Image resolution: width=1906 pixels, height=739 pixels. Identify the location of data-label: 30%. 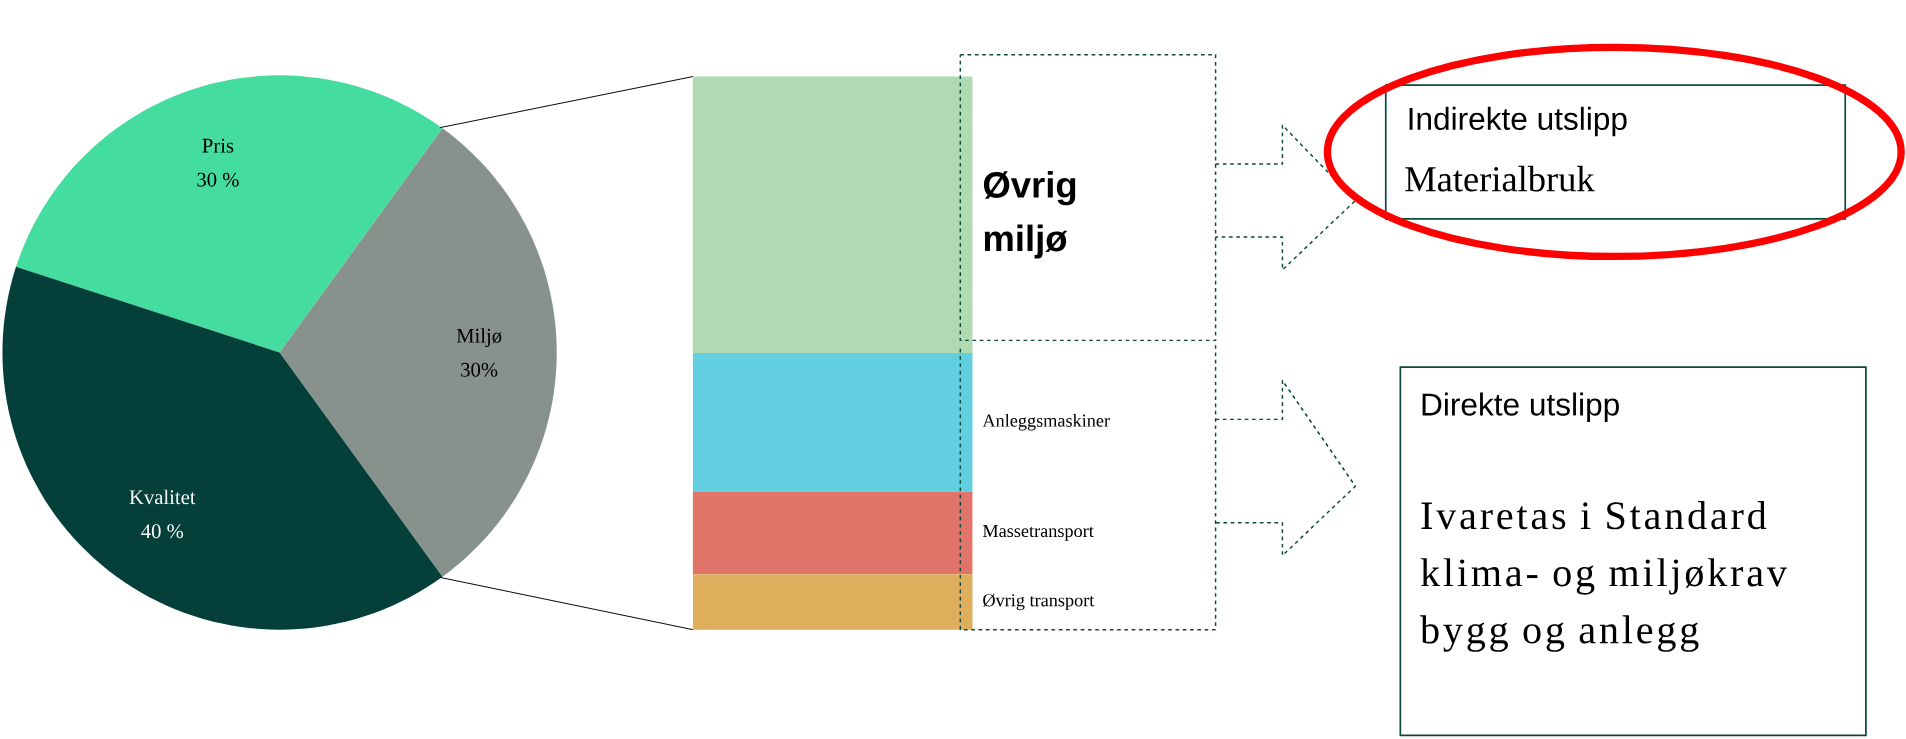
(479, 369).